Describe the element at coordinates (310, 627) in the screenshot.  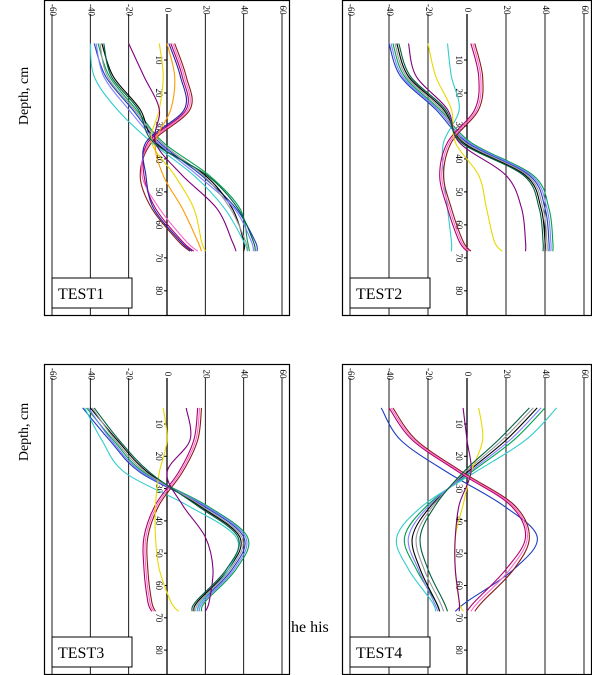
I see `stray-text: he his` at that location.